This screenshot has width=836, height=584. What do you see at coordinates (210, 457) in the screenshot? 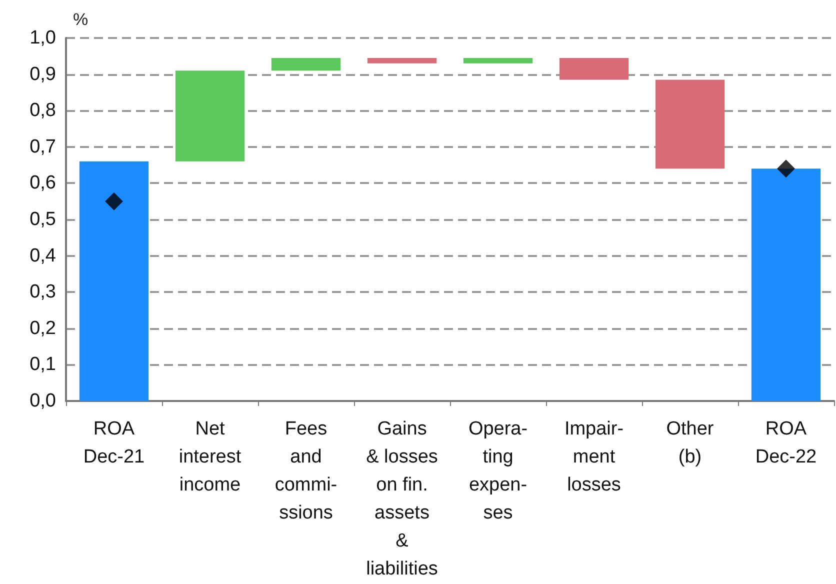
I see `x-tick-label: Net interest income` at bounding box center [210, 457].